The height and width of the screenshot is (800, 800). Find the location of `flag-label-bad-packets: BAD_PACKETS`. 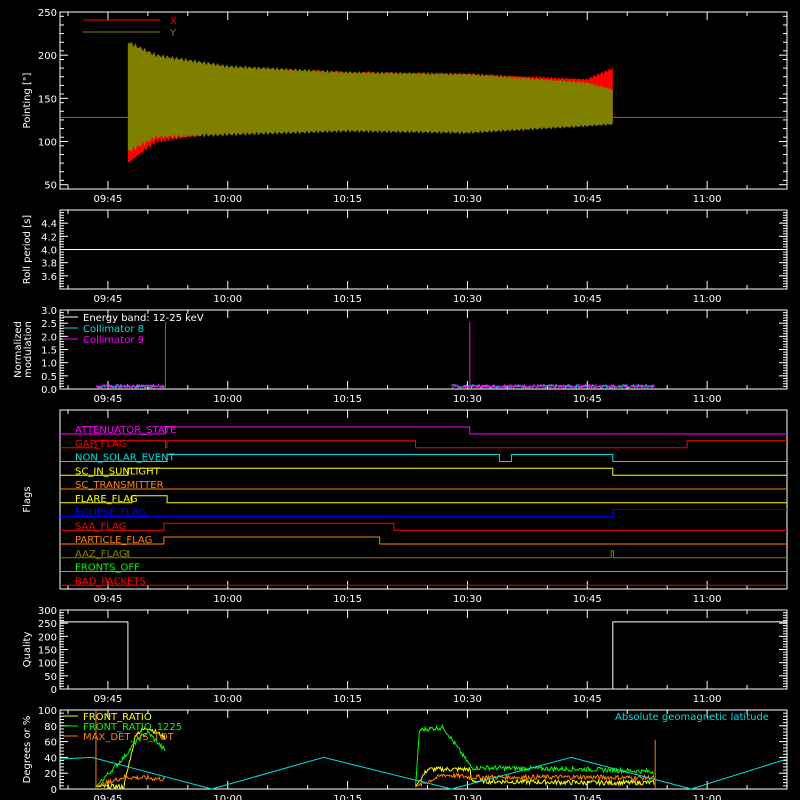

flag-label-bad-packets: BAD_PACKETS is located at coordinates (110, 581).